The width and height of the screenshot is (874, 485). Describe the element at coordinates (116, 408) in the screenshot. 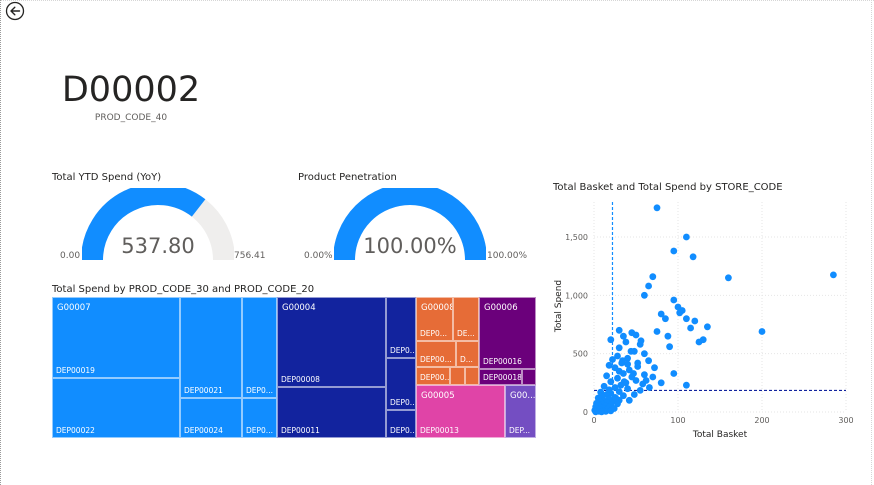

I see `treemap-cell: DEP00022` at that location.